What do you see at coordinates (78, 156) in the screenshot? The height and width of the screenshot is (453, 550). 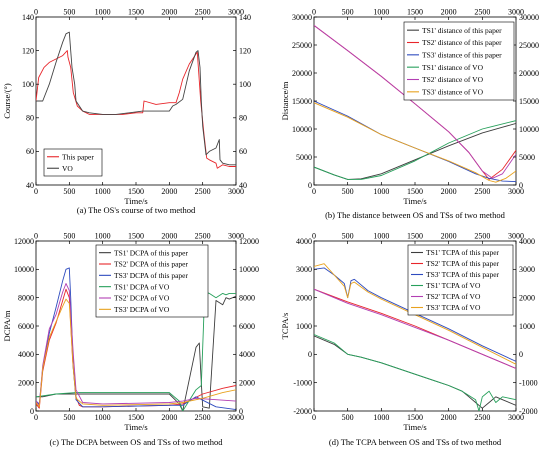 I see `legend-entry-0: This paper` at bounding box center [78, 156].